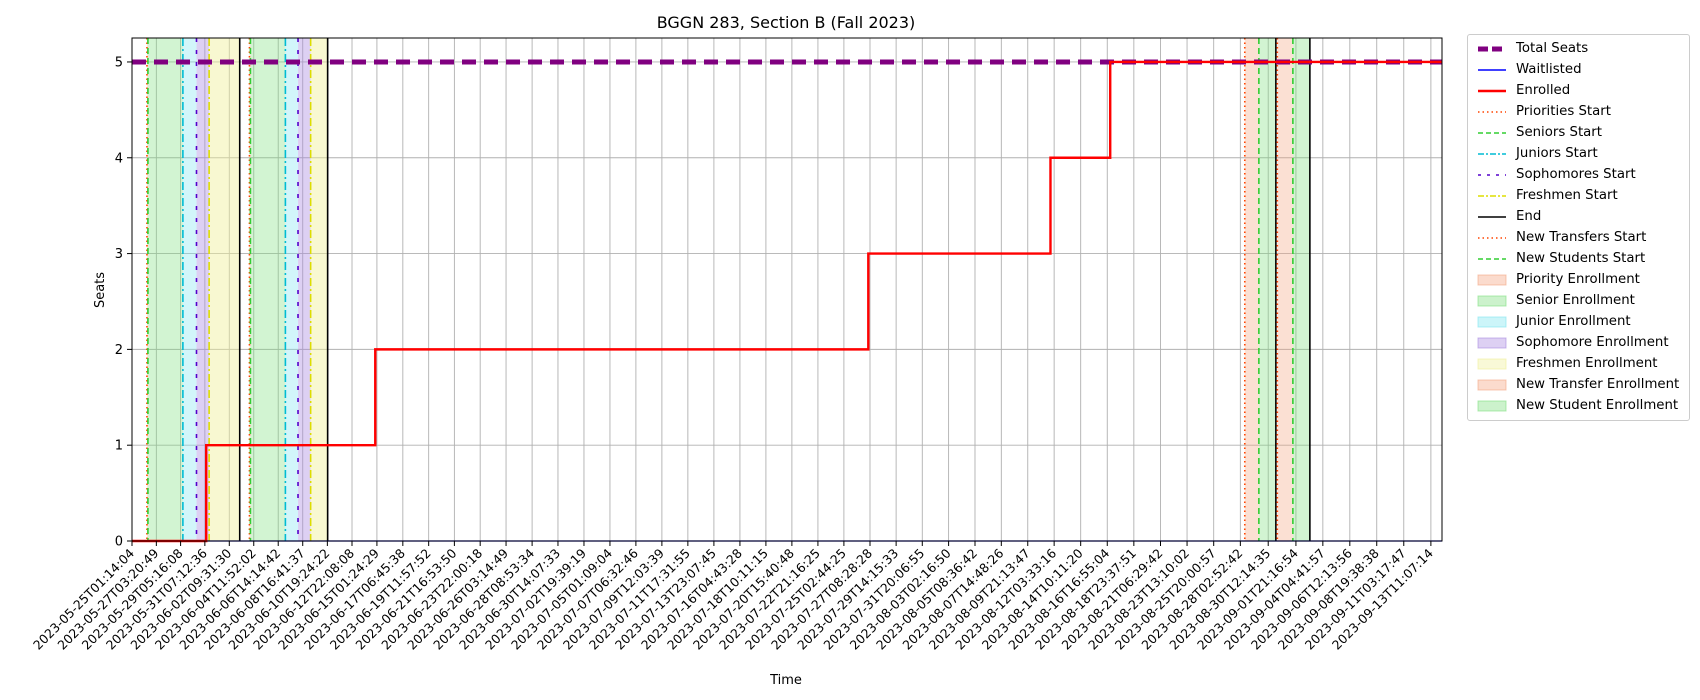 The height and width of the screenshot is (700, 1700). What do you see at coordinates (1552, 48) in the screenshot?
I see `legend-label: Total Seats` at bounding box center [1552, 48].